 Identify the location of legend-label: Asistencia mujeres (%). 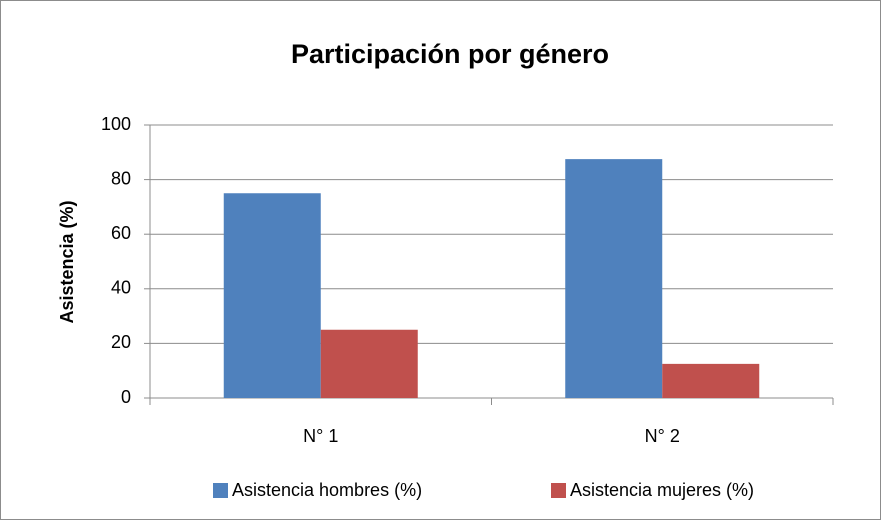
(662, 490).